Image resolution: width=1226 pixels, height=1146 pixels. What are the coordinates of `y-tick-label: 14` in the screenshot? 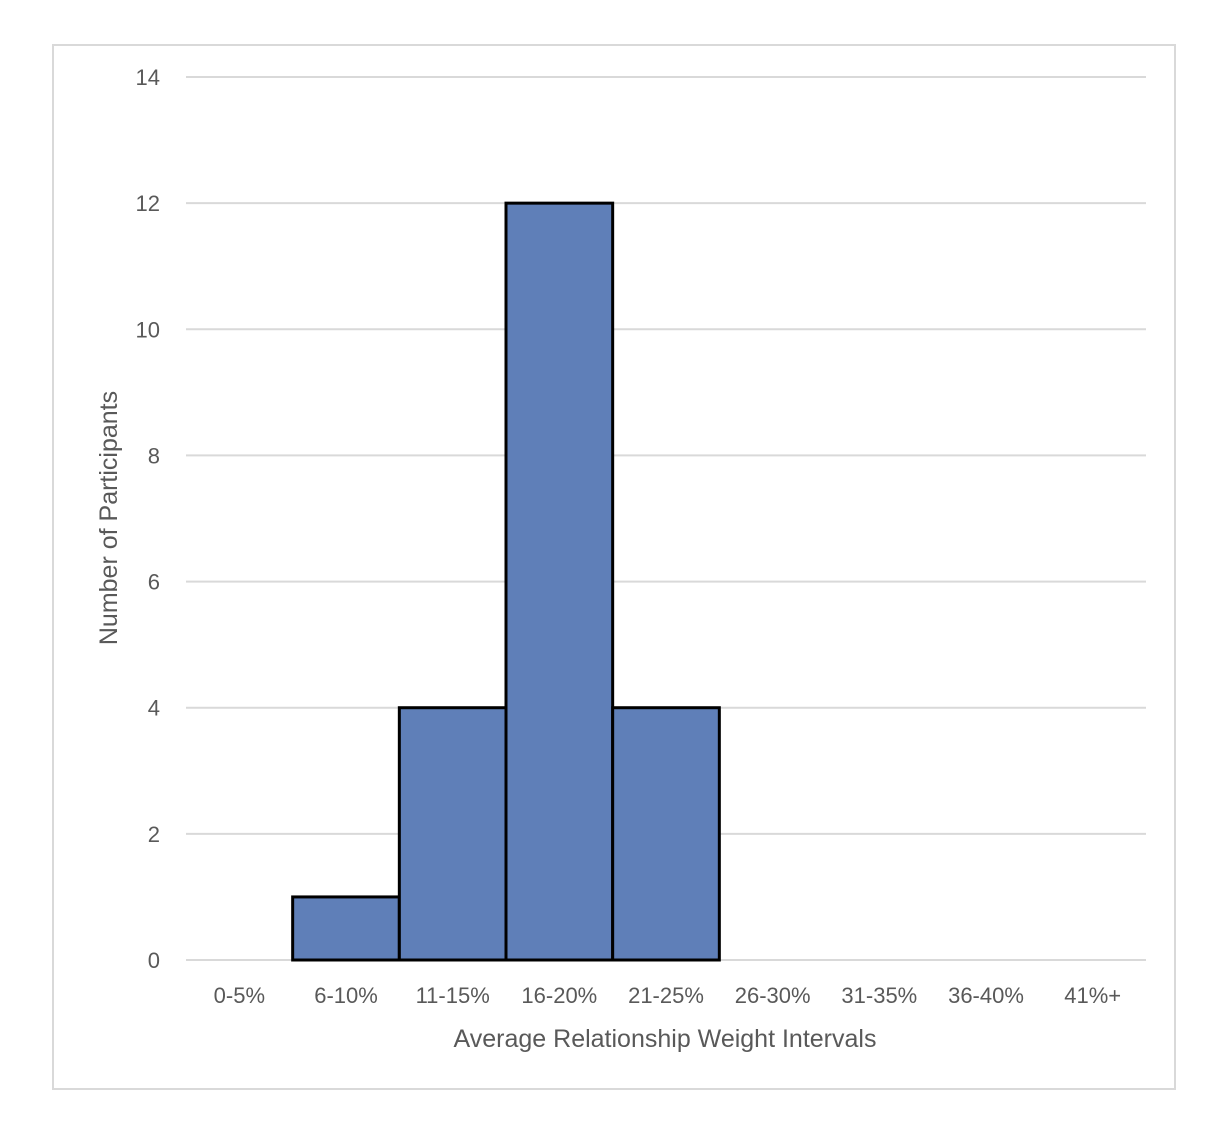 It's located at (148, 77).